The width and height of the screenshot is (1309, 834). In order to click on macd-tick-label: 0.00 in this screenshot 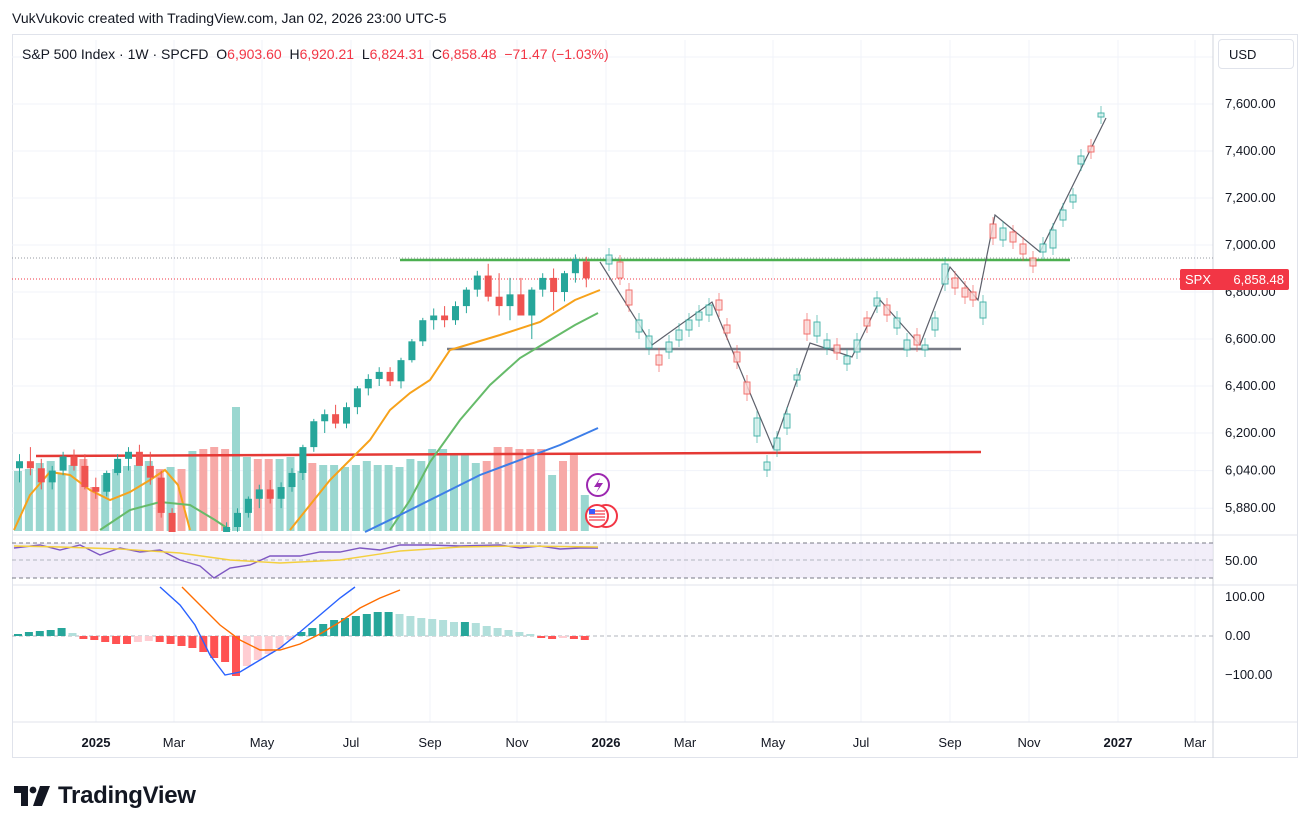, I will do `click(1237, 635)`.